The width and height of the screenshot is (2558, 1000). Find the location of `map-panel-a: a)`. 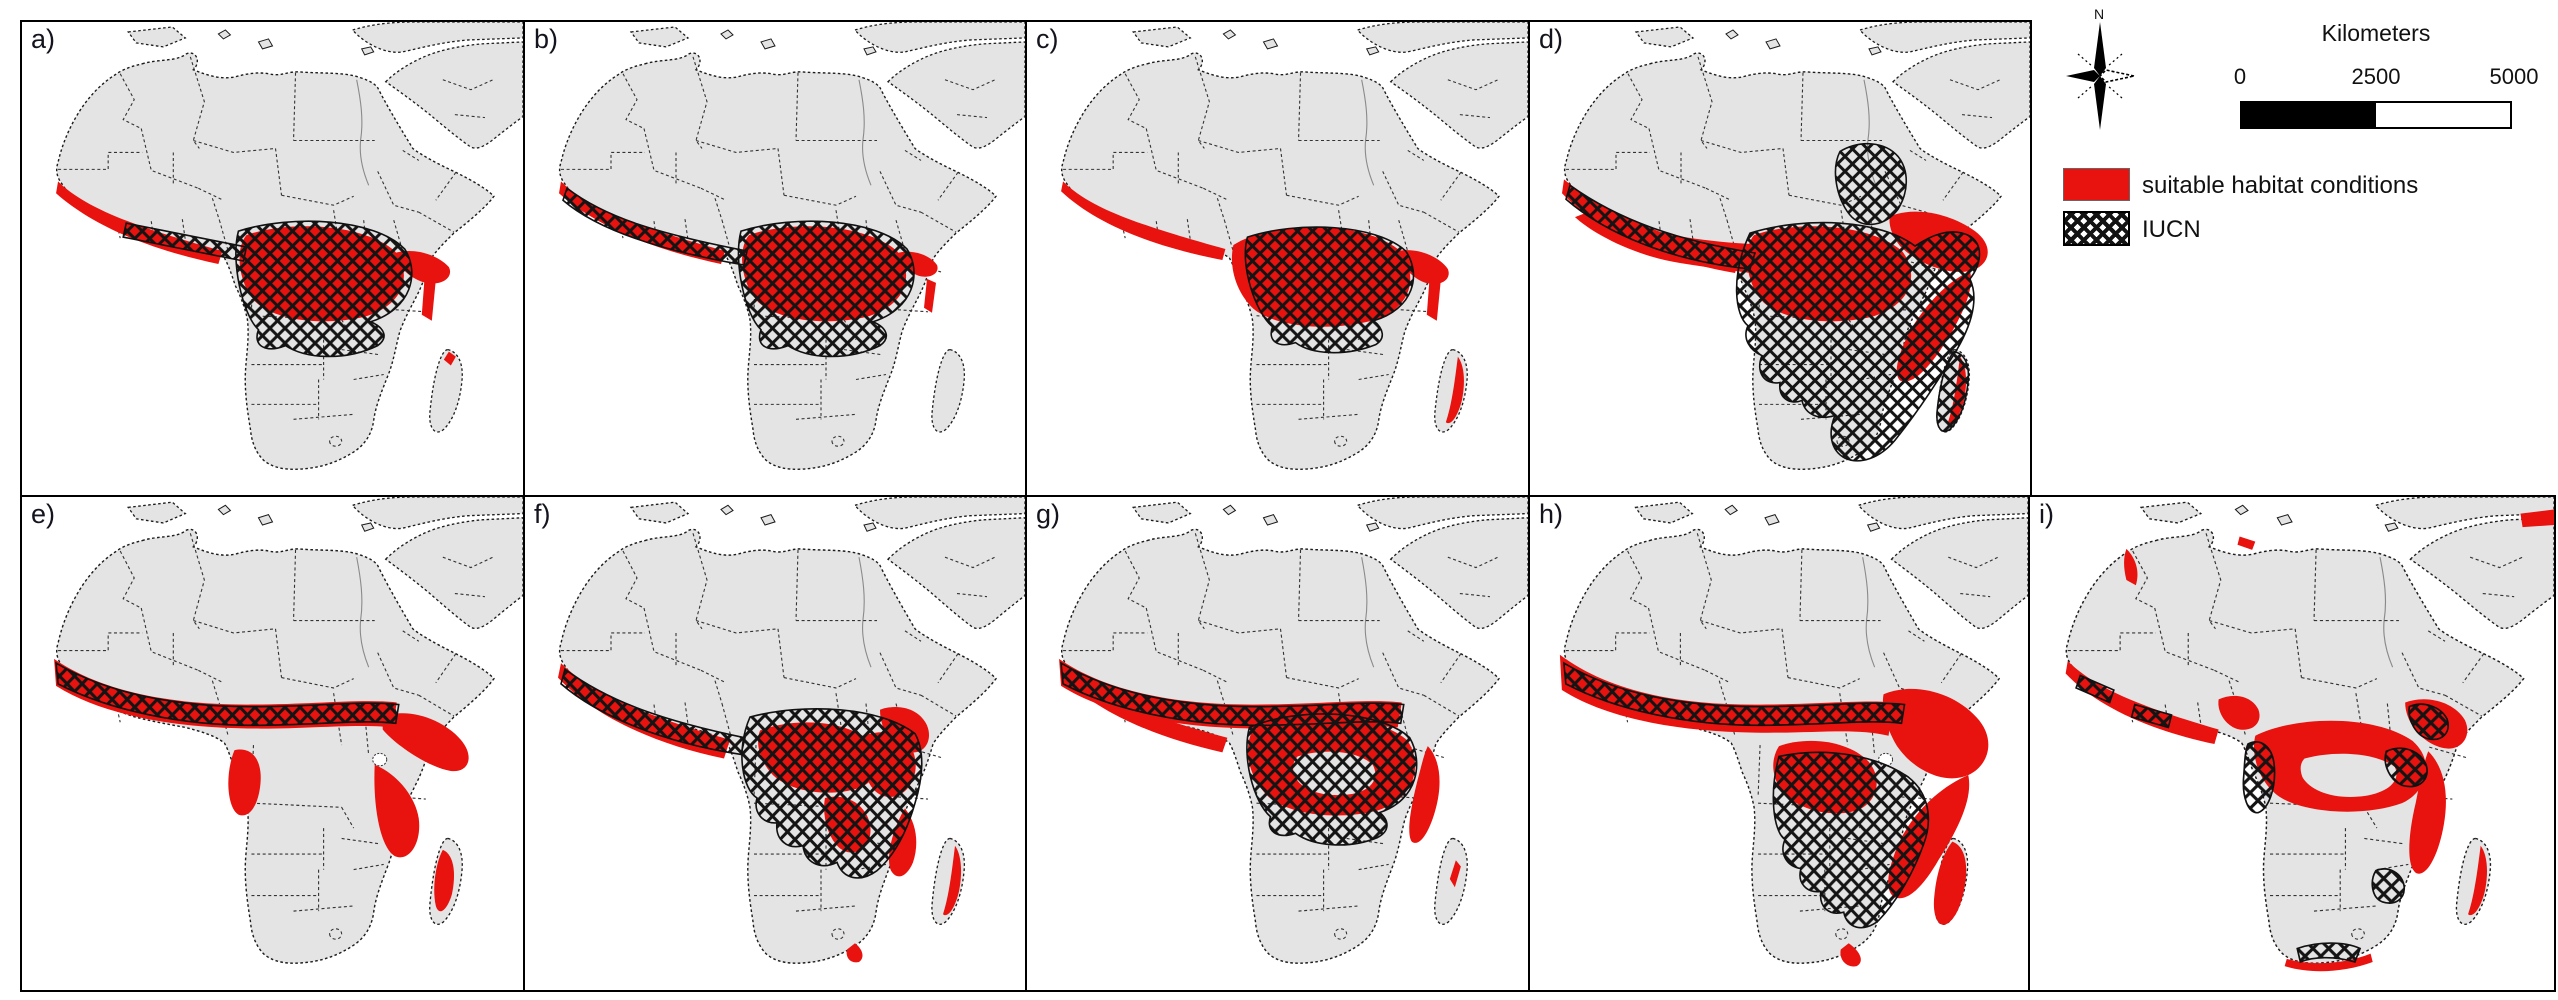

map-panel-a: a) is located at coordinates (272, 258).